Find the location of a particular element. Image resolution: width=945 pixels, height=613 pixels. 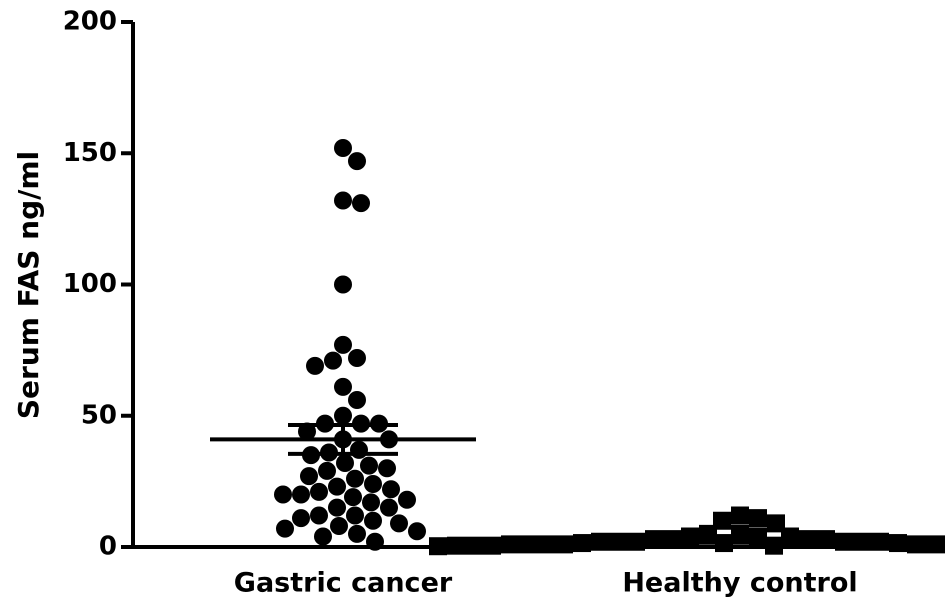

y-tick-label: 0 is located at coordinates (108, 547).